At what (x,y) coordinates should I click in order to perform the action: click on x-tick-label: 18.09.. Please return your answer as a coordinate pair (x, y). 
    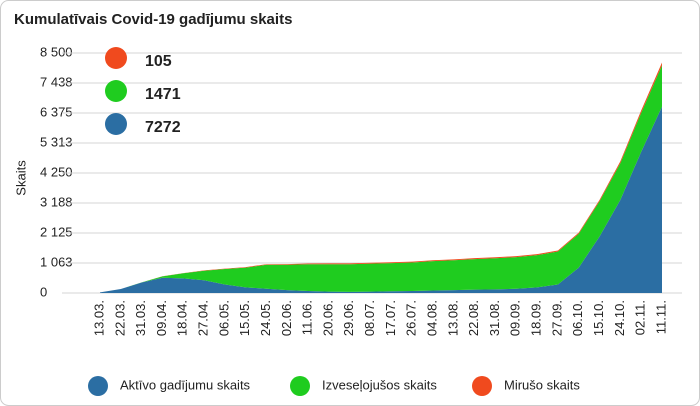
    Looking at the image, I should click on (536, 318).